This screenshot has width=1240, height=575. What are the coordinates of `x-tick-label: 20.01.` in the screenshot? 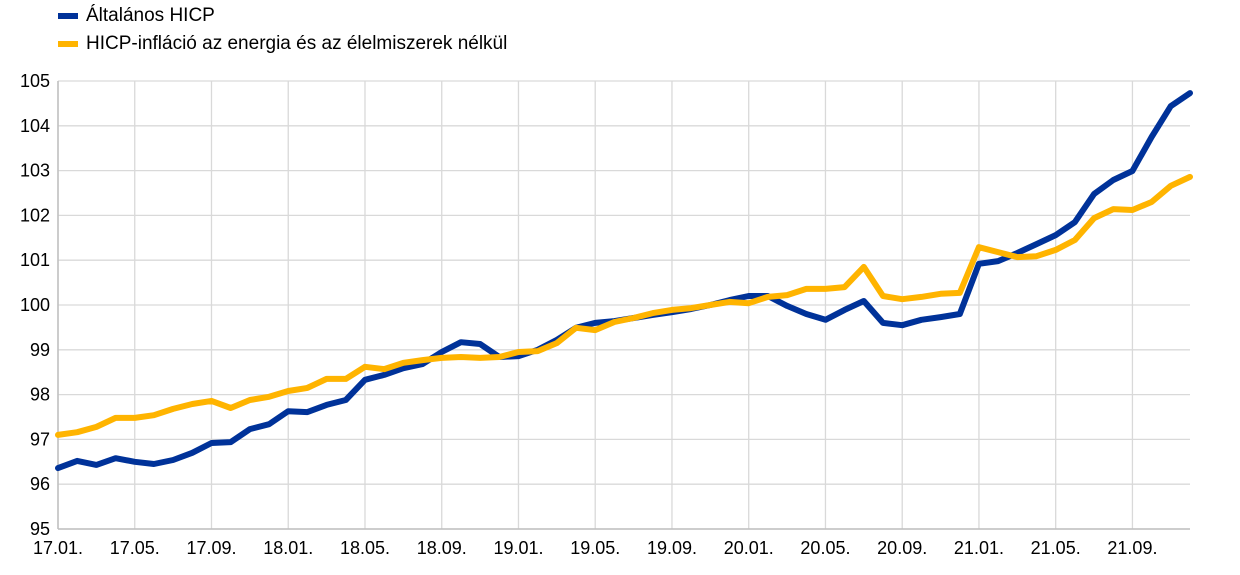 It's located at (749, 548).